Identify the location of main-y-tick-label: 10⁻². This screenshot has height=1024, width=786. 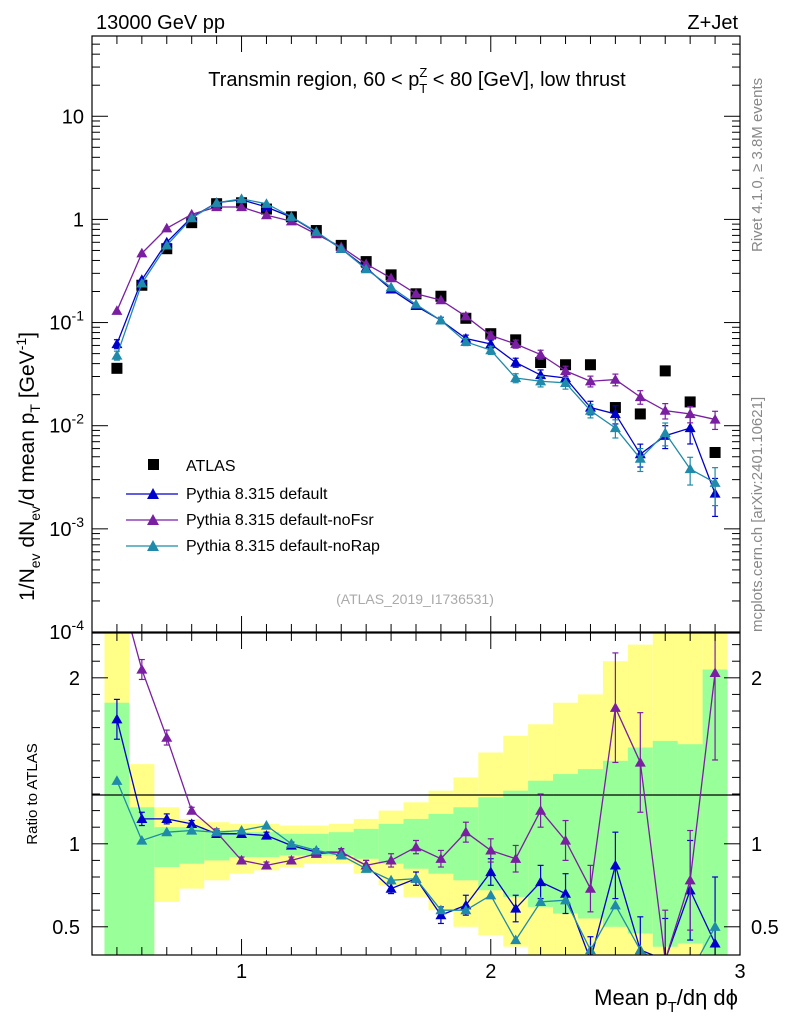
(66, 424).